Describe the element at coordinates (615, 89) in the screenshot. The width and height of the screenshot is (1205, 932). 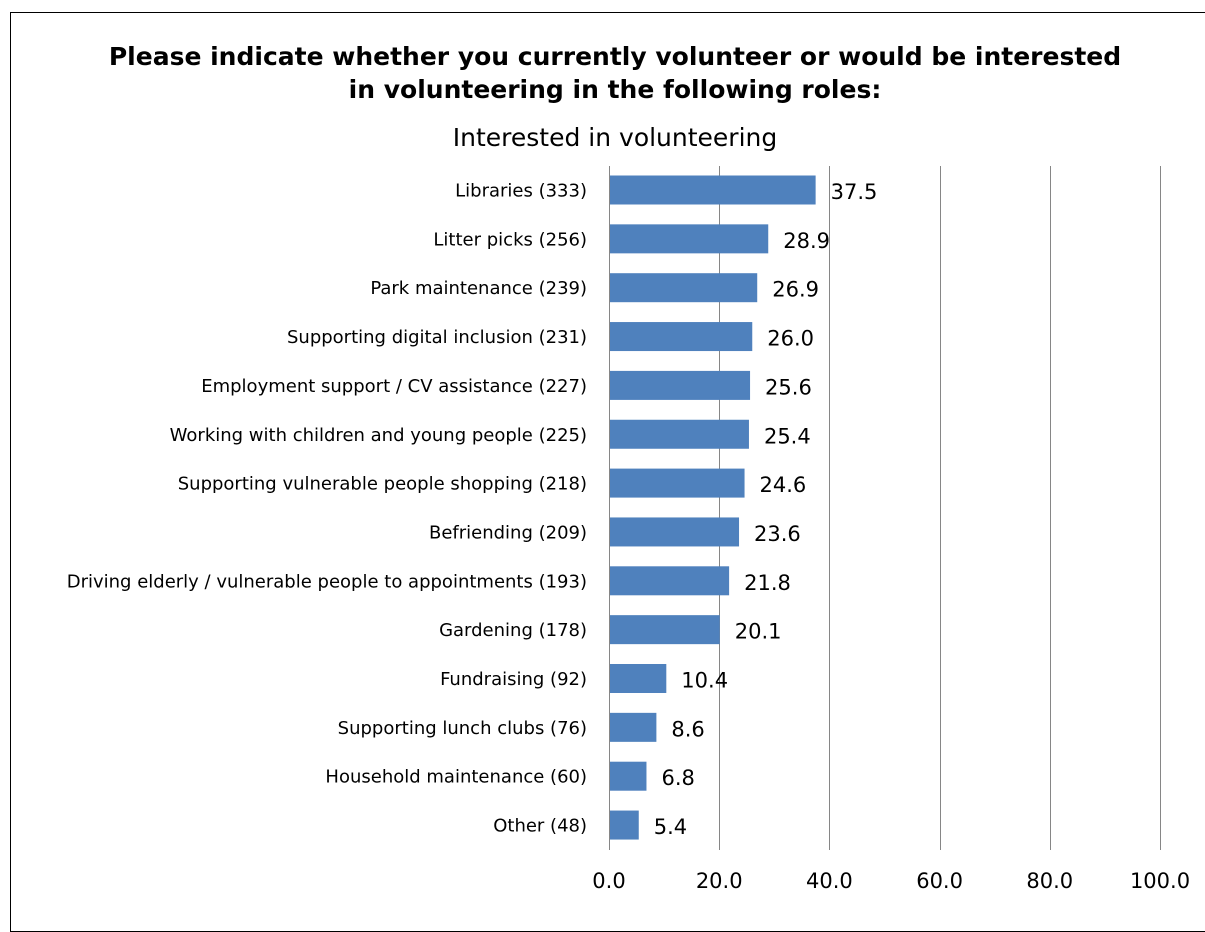
I see `chart-title-line-2: in volunteering in the following roles:` at that location.